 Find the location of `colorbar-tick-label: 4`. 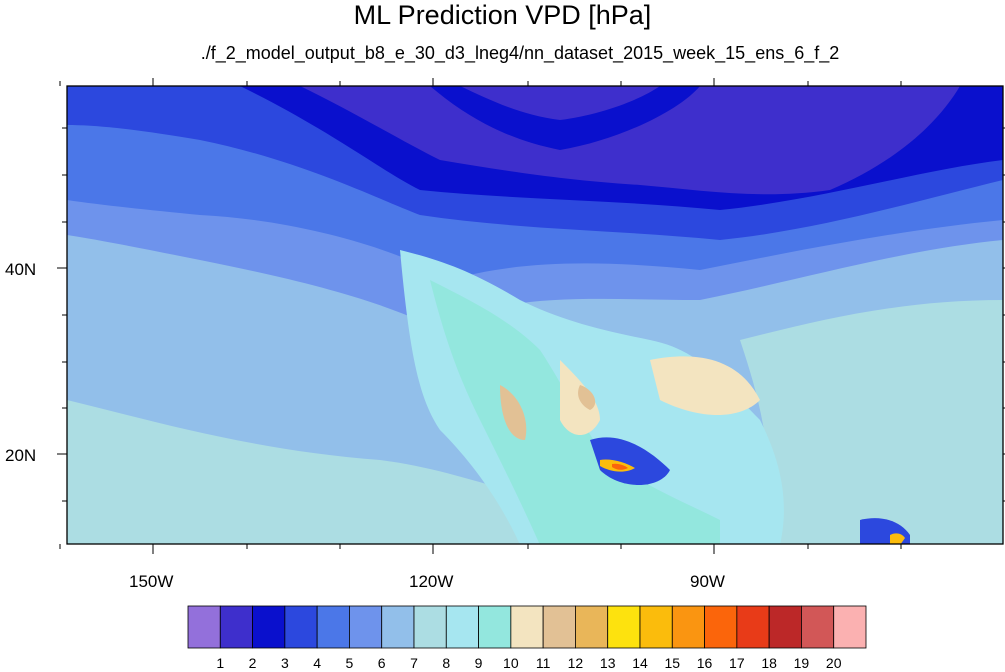

colorbar-tick-label: 4 is located at coordinates (317, 663).